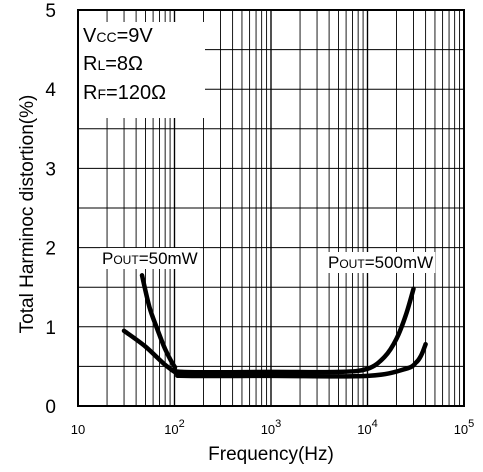 The width and height of the screenshot is (483, 472). I want to click on condition-rl-sub: L, so click(101, 65).